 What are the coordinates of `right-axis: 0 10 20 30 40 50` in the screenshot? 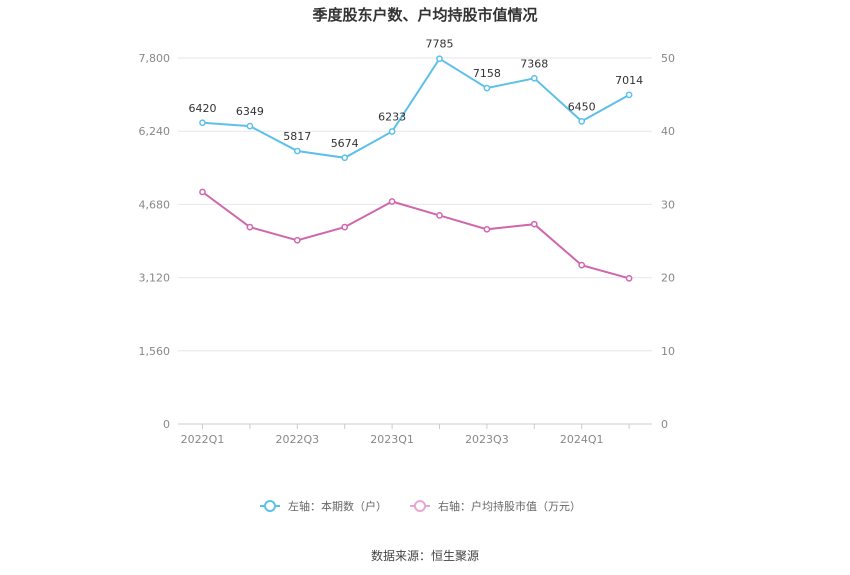 It's located at (668, 241).